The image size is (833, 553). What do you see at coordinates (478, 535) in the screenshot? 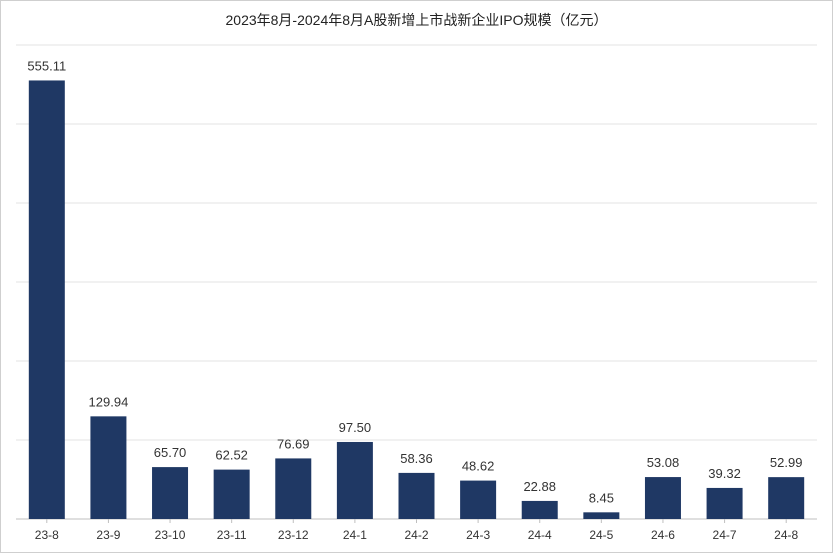
I see `x-tick-label: 24-3` at bounding box center [478, 535].